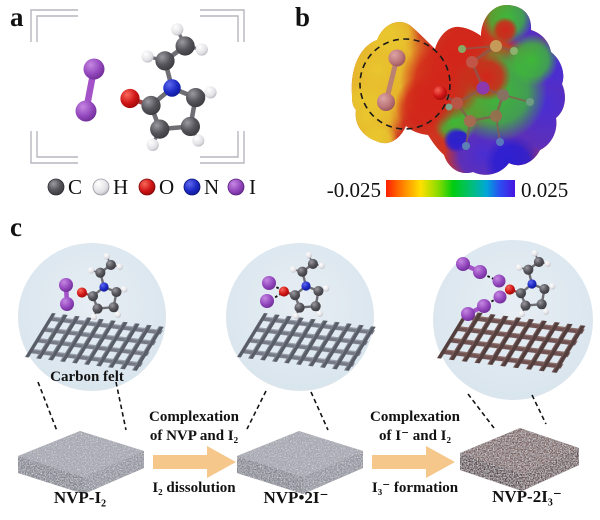 This screenshot has width=600, height=520. What do you see at coordinates (17, 17) in the screenshot?
I see `panel-a-label: a` at bounding box center [17, 17].